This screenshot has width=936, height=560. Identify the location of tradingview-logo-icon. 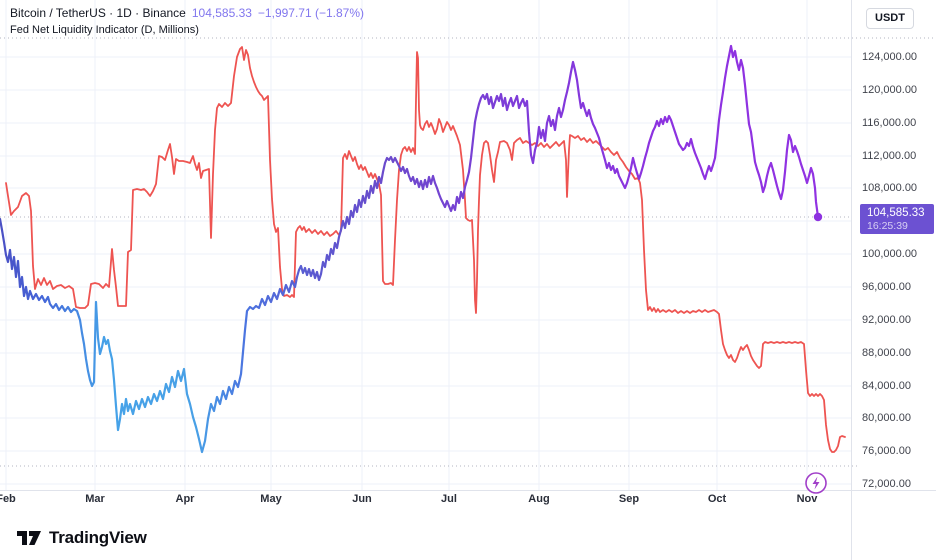
(29, 538).